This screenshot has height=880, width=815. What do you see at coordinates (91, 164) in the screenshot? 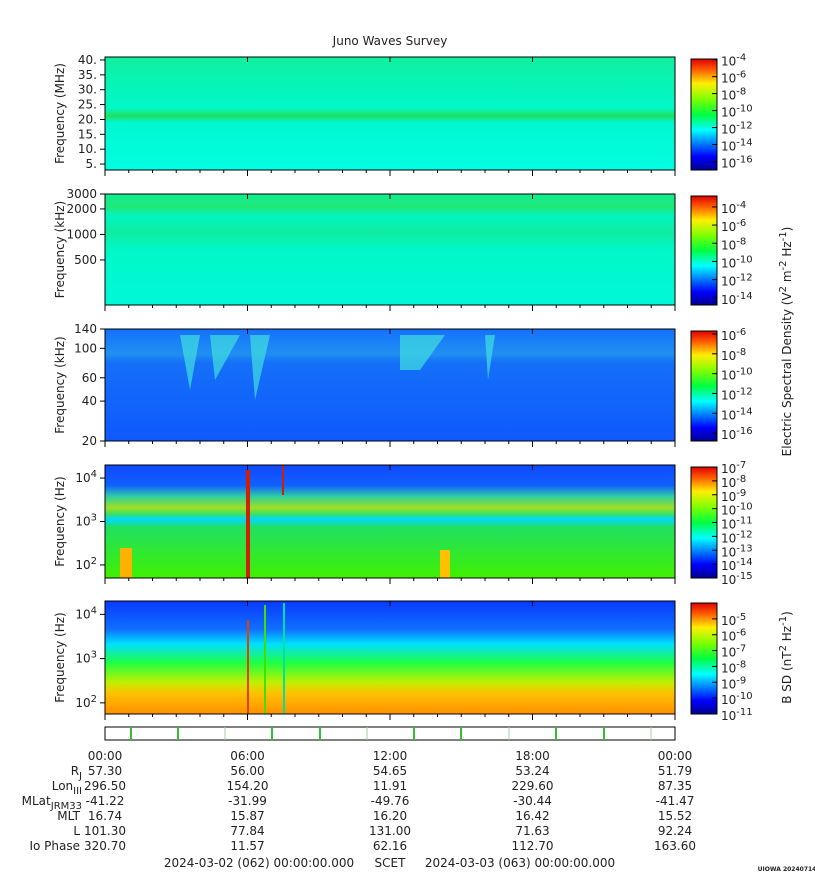
I see `y-tick-label: 5.` at bounding box center [91, 164].